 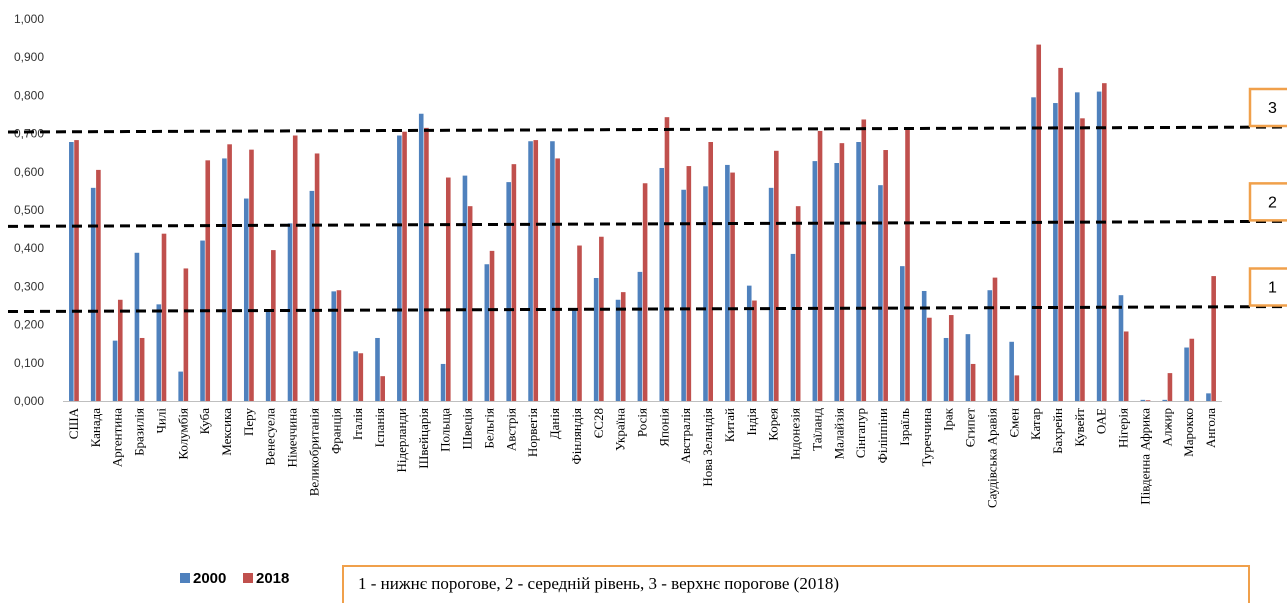 I want to click on x-tick-label: Мексика, so click(x=226, y=432).